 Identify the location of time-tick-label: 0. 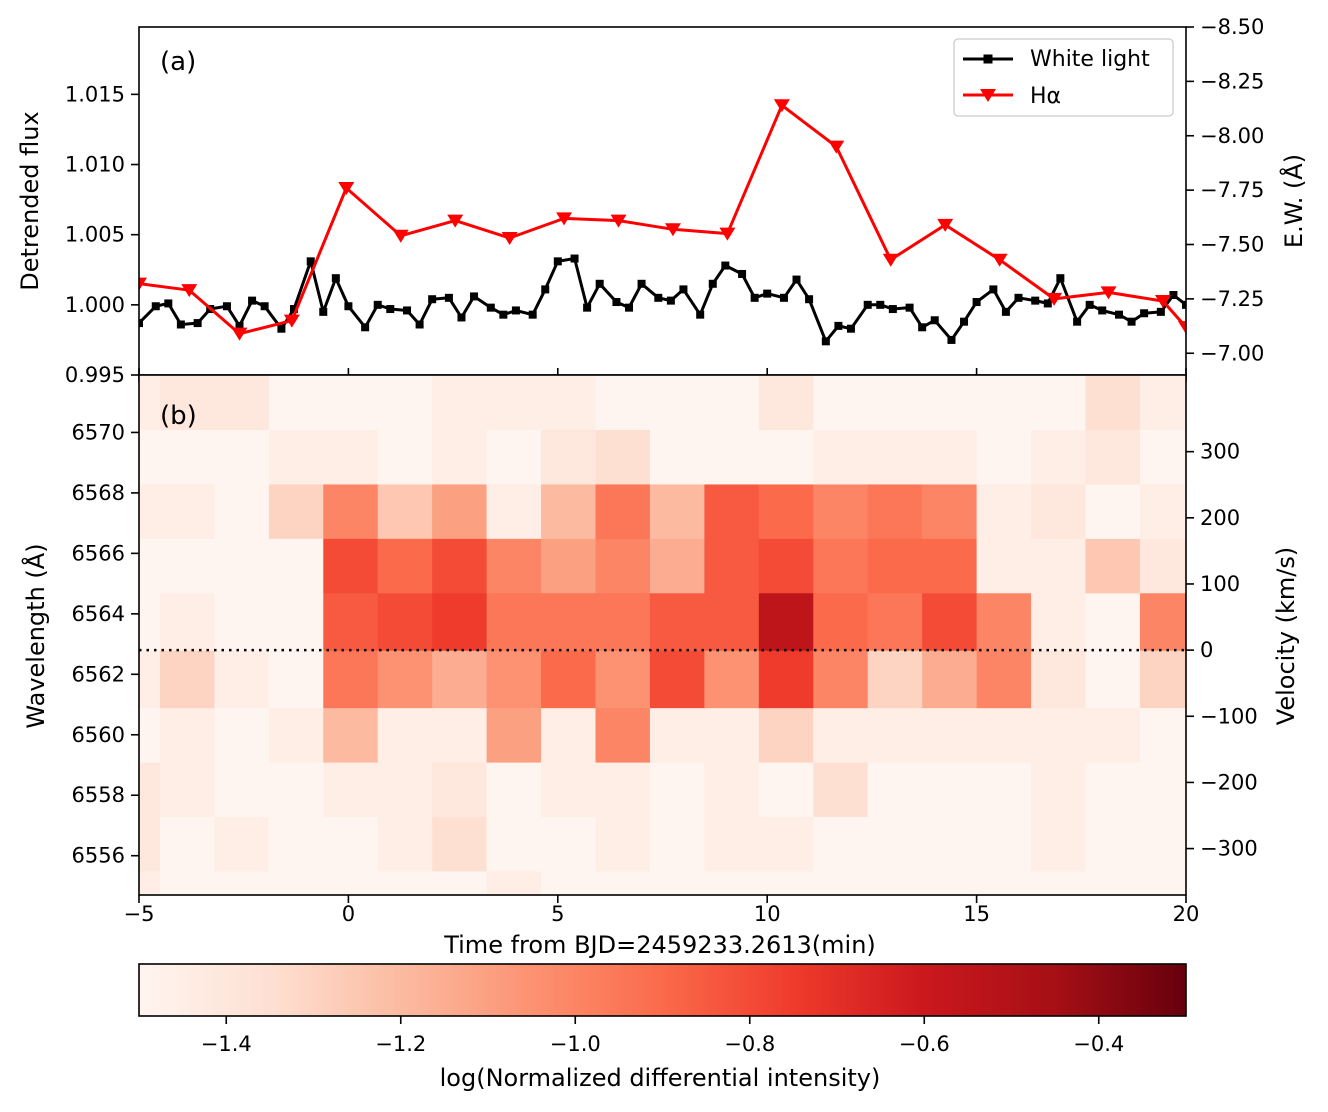
(348, 914).